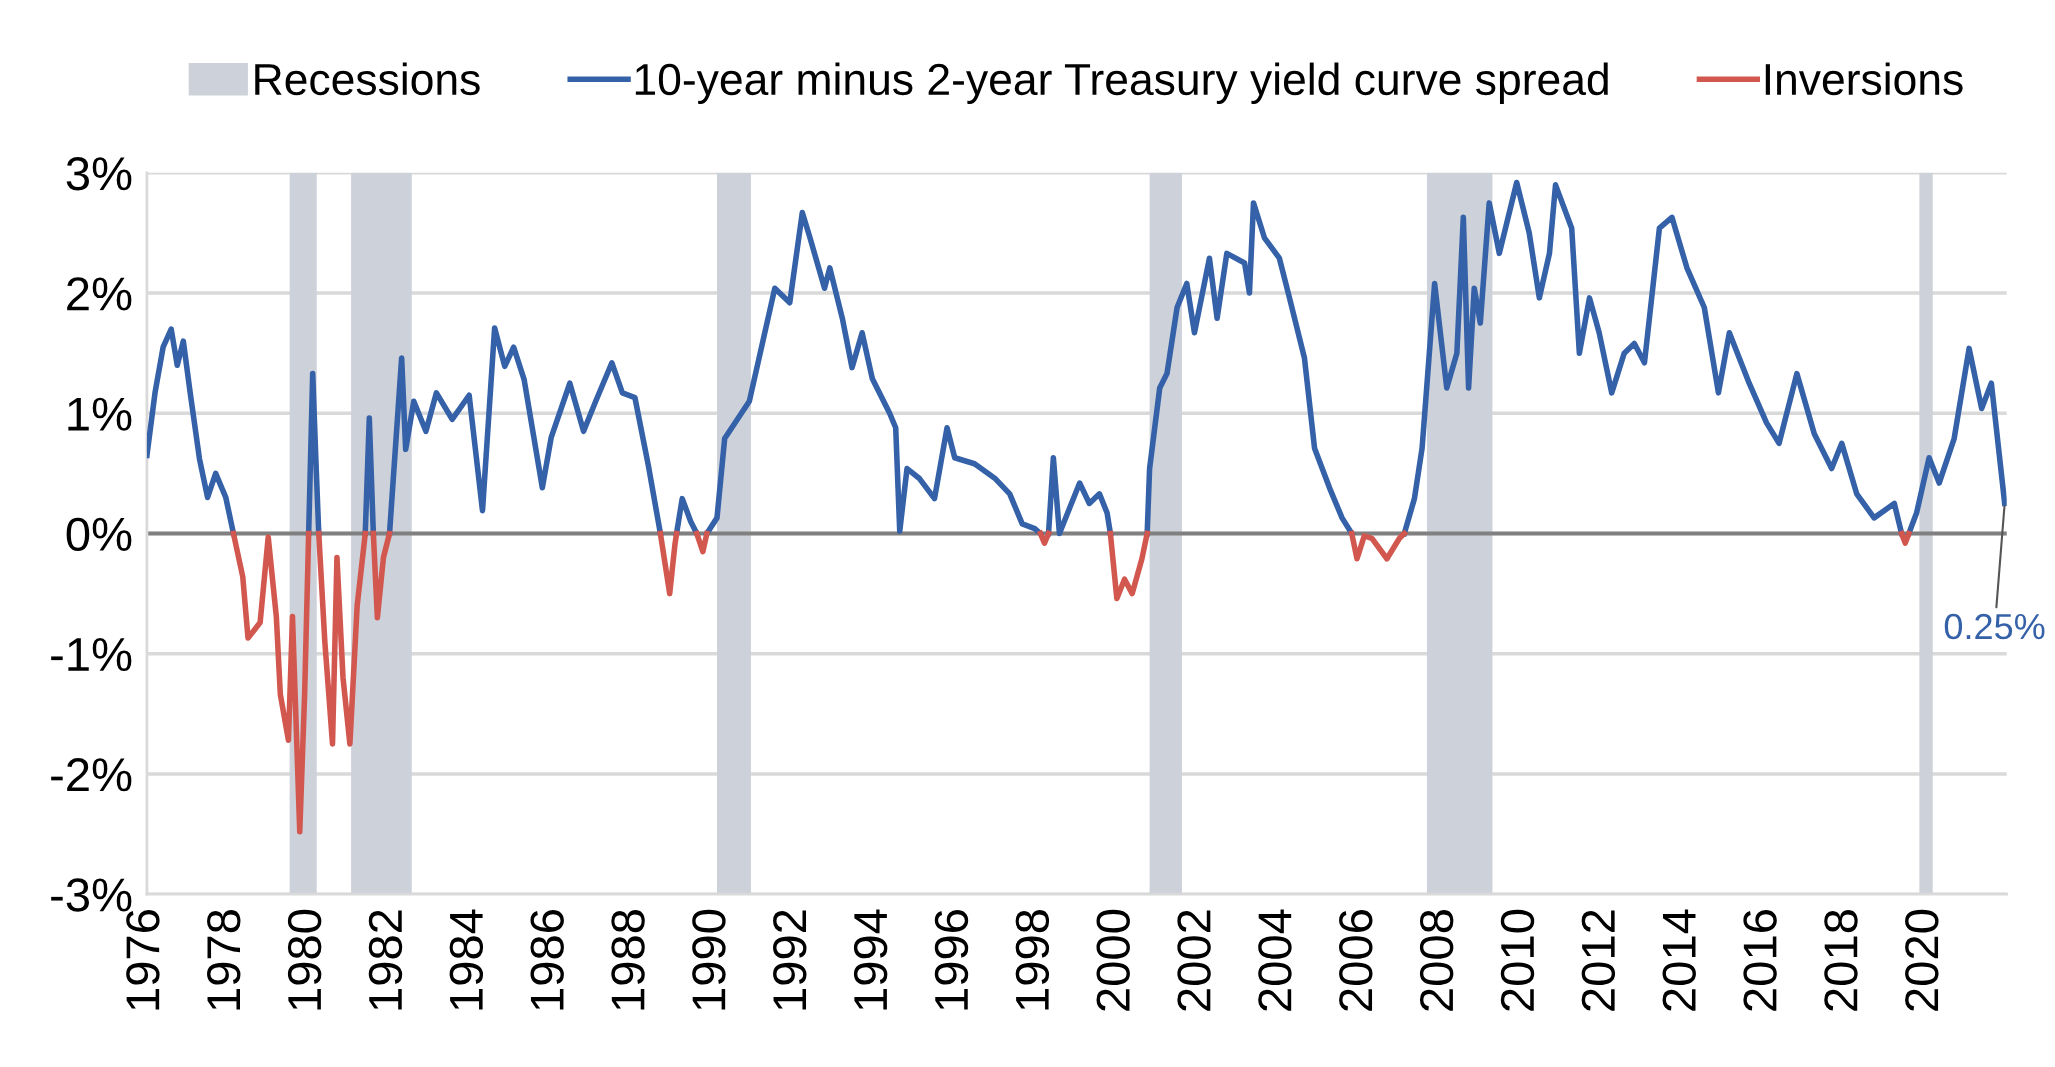 The width and height of the screenshot is (2055, 1067). Describe the element at coordinates (1922, 960) in the screenshot. I see `x-tick-label: 2020` at that location.